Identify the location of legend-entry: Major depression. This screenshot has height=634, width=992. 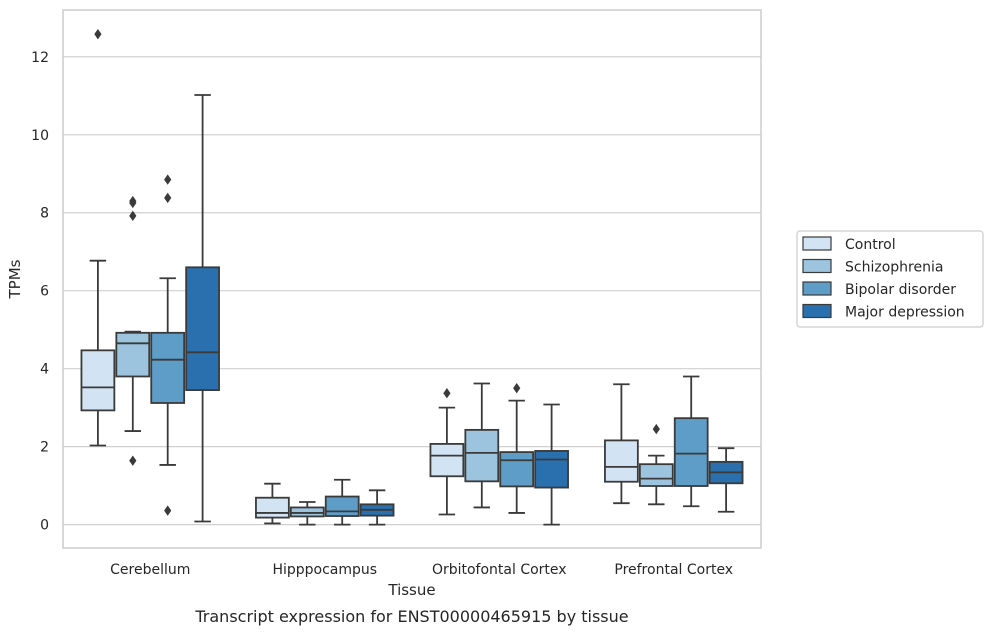
(905, 313).